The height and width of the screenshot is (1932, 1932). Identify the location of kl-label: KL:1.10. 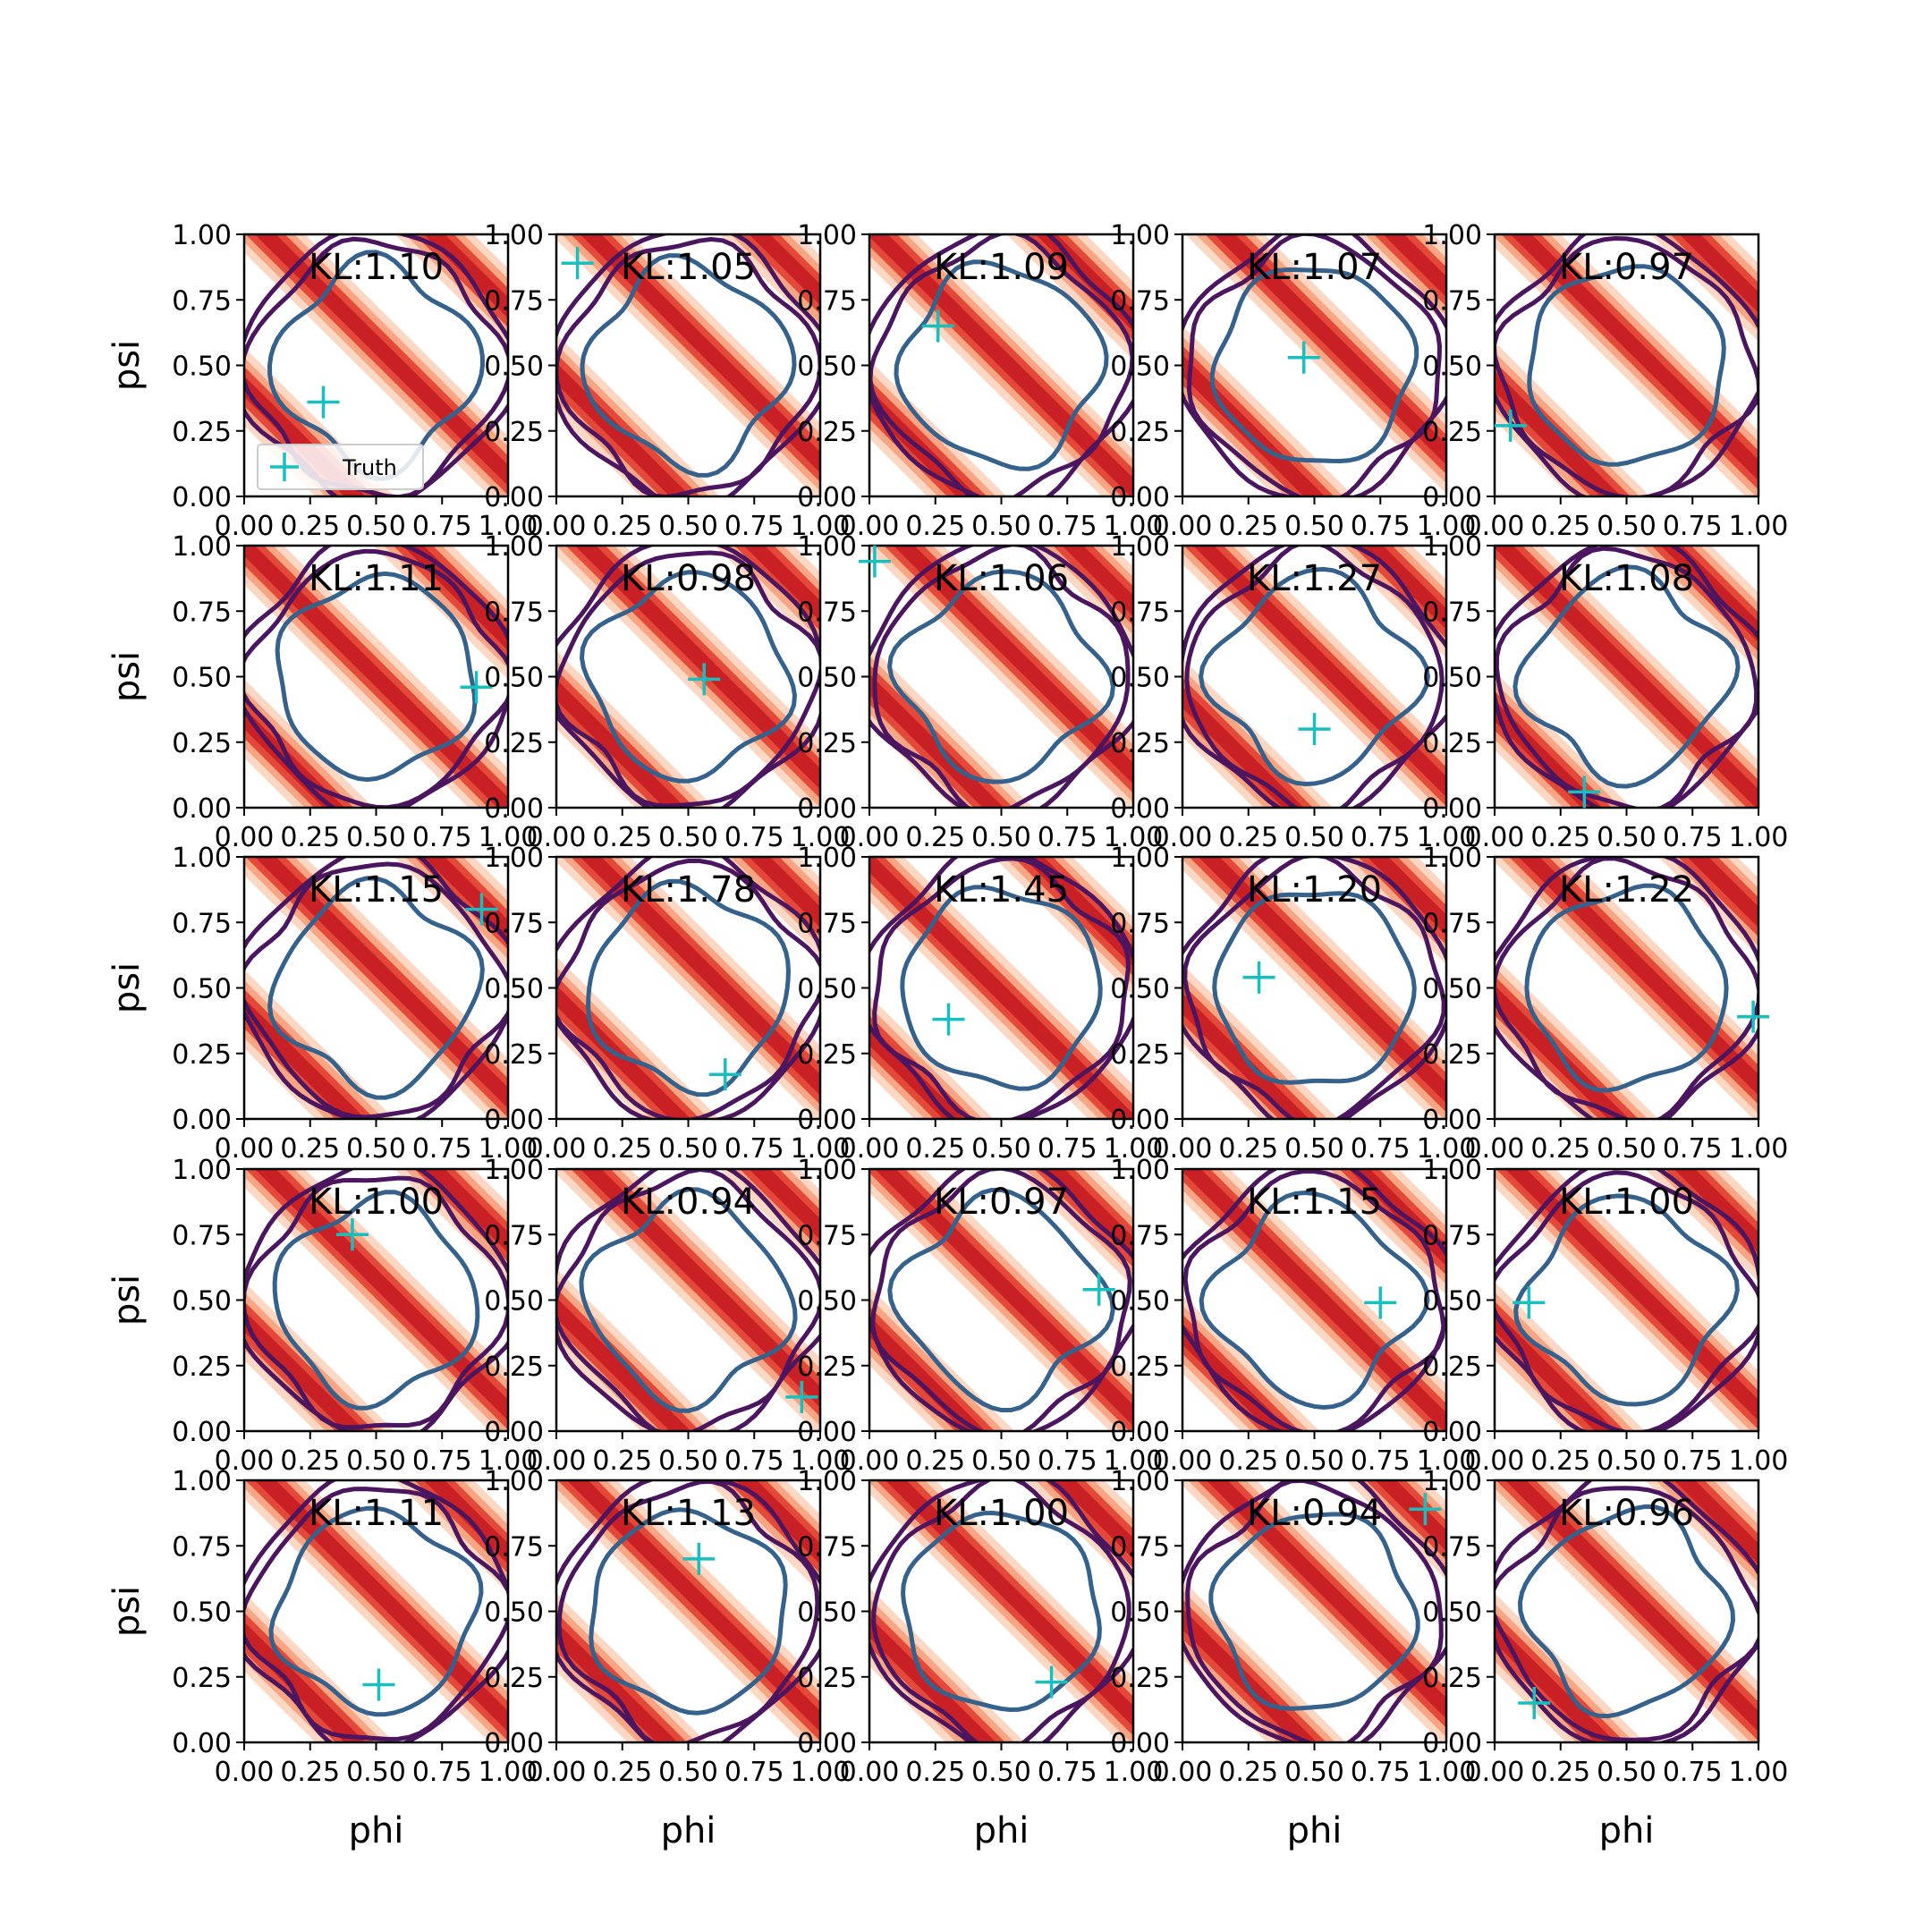
(376, 267).